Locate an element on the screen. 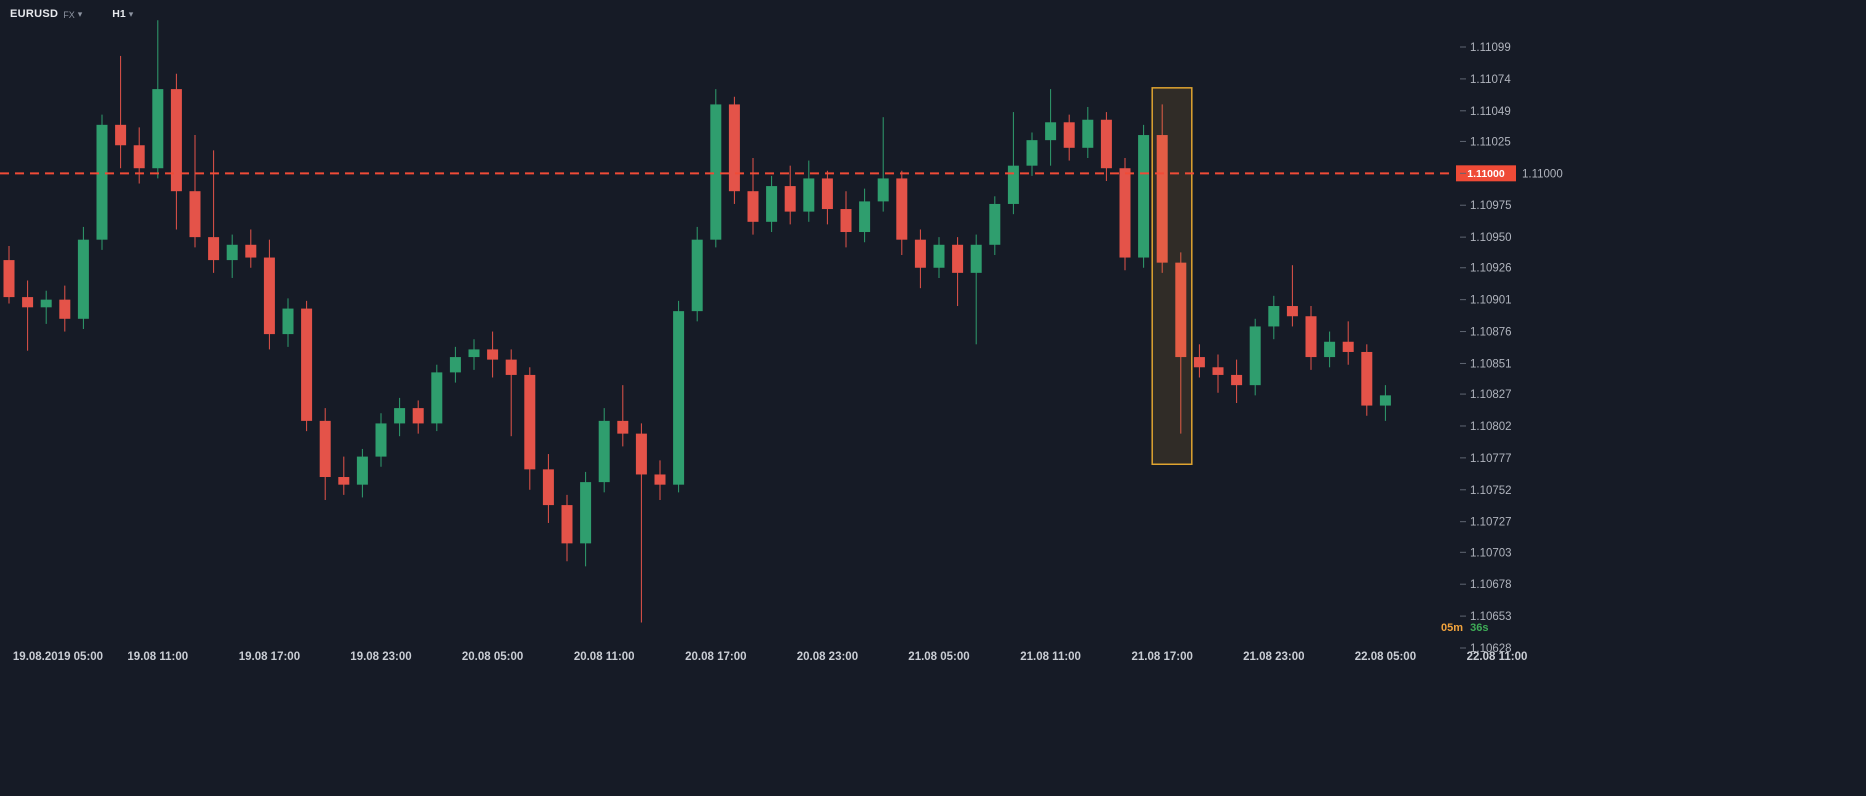 Image resolution: width=1866 pixels, height=796 pixels. price-axis-label: 1.10727 is located at coordinates (1491, 523).